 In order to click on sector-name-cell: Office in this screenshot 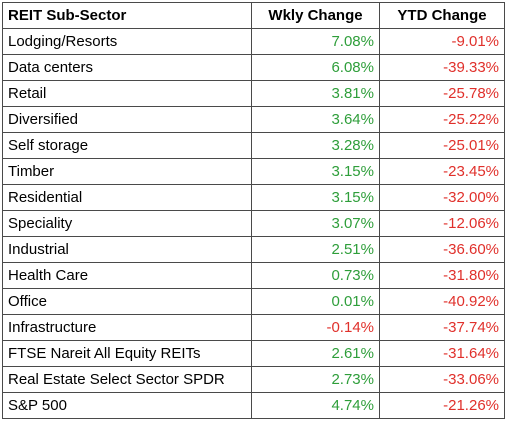, I will do `click(127, 301)`.